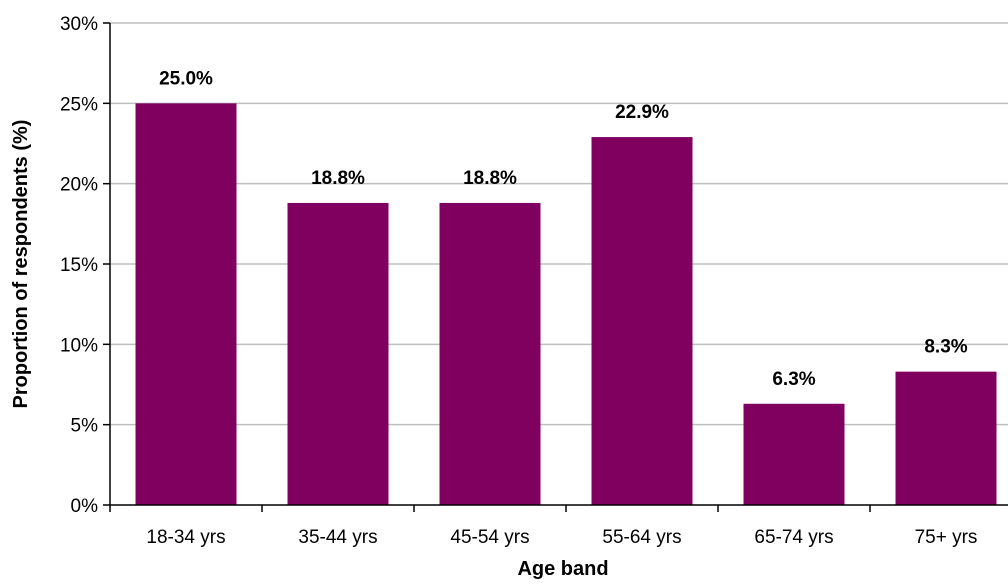  I want to click on x-tick-label: 65-74 yrs, so click(793, 537).